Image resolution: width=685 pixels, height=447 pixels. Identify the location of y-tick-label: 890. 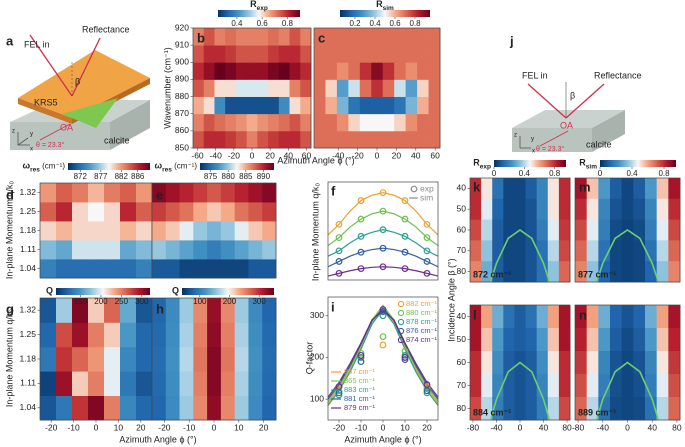
(182, 79).